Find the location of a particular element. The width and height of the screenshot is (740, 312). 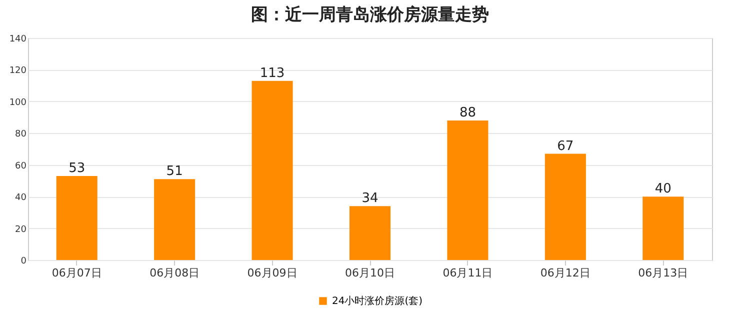

y-tick-label: 100 is located at coordinates (18, 103).